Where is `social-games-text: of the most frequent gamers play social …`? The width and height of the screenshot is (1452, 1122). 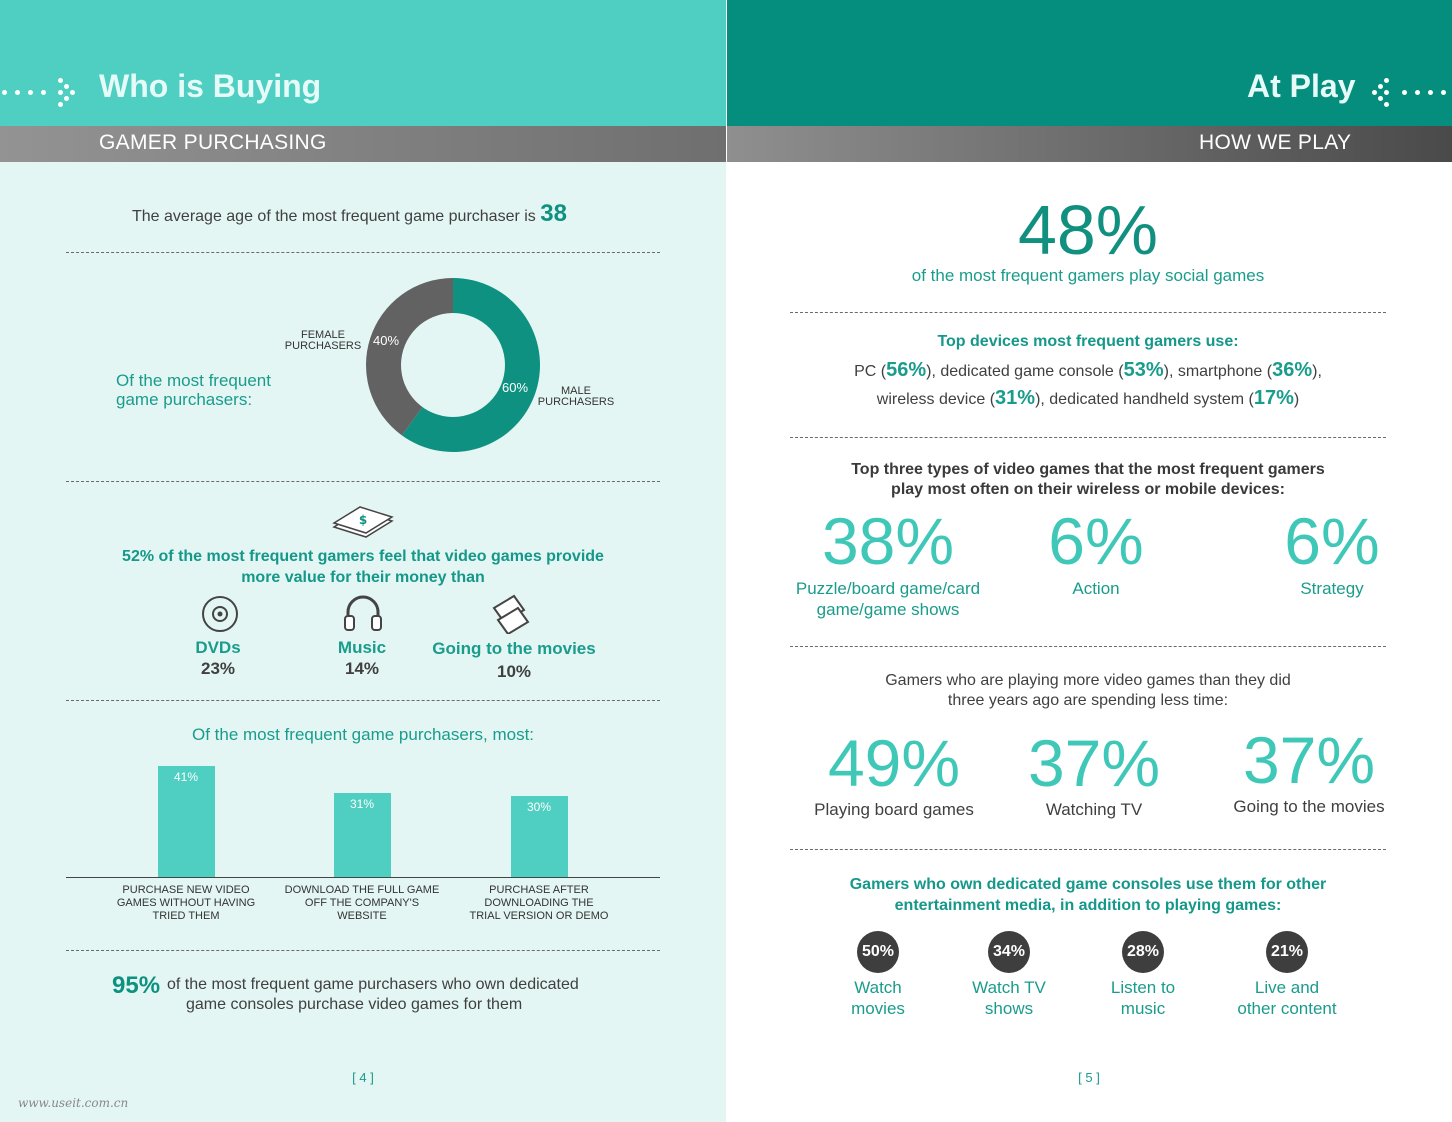 social-games-text: of the most frequent gamers play social … is located at coordinates (1088, 275).